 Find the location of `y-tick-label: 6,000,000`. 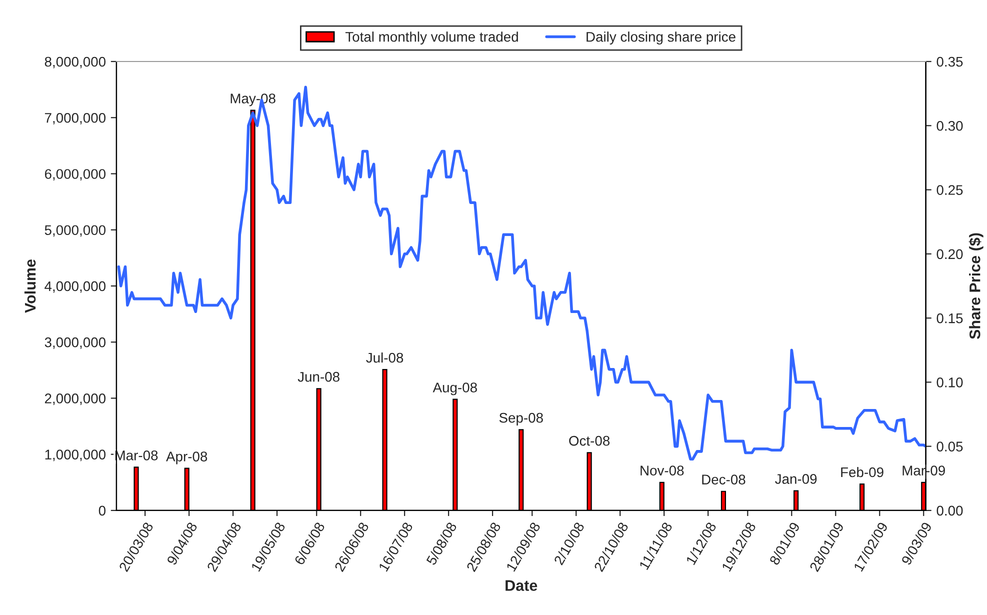

y-tick-label: 6,000,000 is located at coordinates (75, 175).